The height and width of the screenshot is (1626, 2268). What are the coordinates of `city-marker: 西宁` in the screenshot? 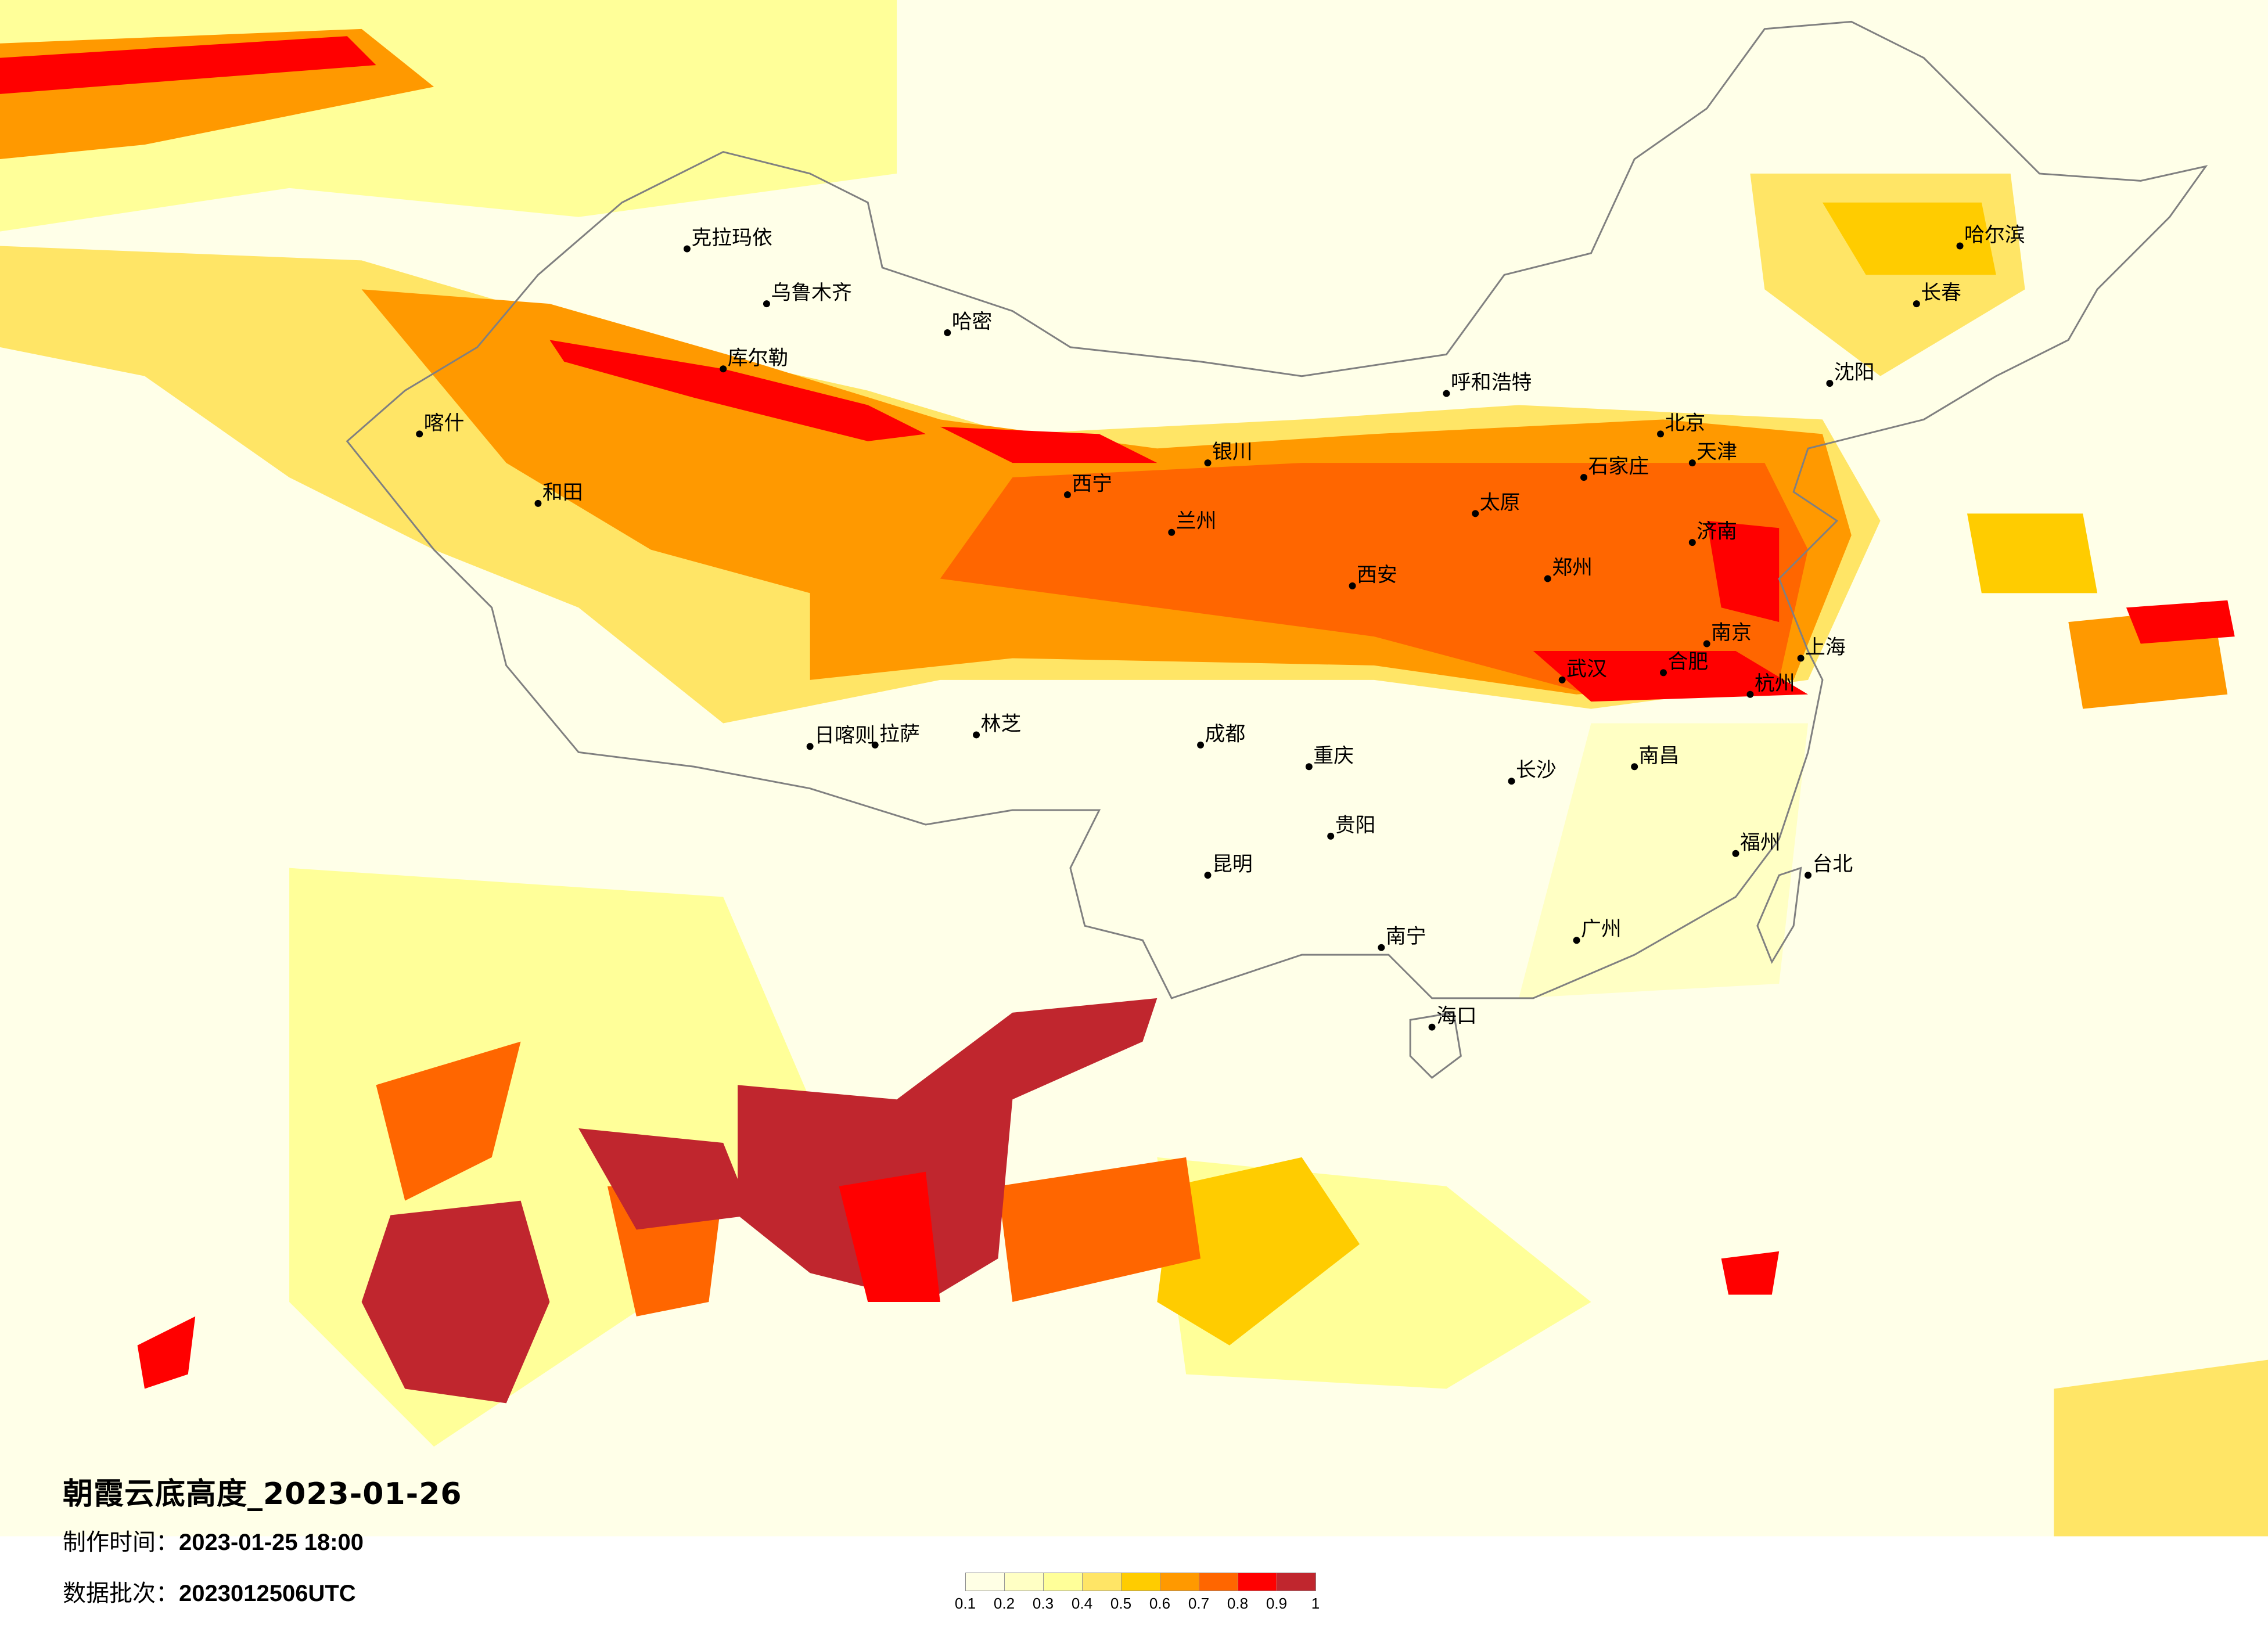 It's located at (1087, 485).